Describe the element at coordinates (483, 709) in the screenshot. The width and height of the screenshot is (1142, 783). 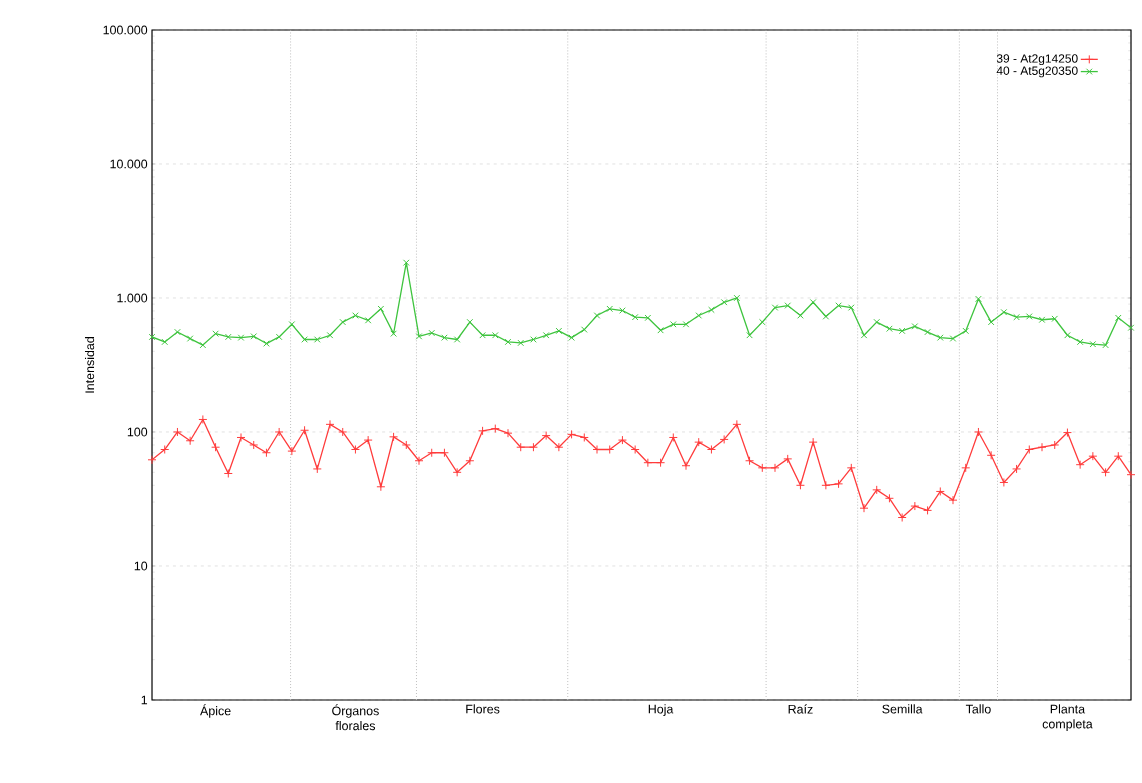
I see `x-tick-label: Flores` at that location.